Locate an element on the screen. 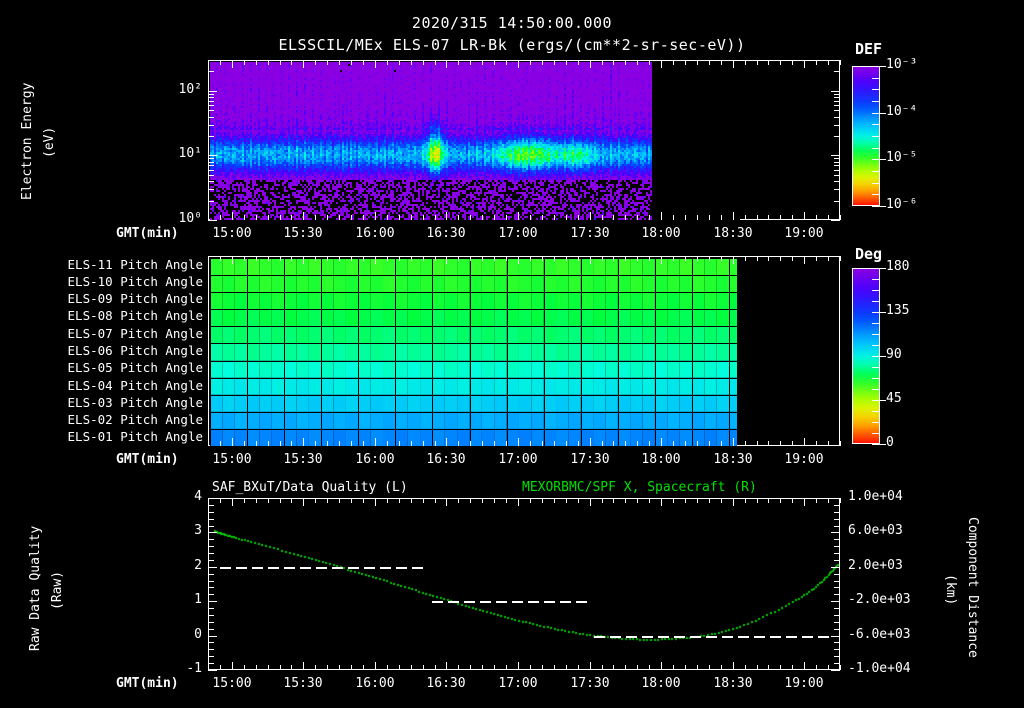 The width and height of the screenshot is (1024, 708). panel1-y-axis-unit: (eV) is located at coordinates (49, 142).